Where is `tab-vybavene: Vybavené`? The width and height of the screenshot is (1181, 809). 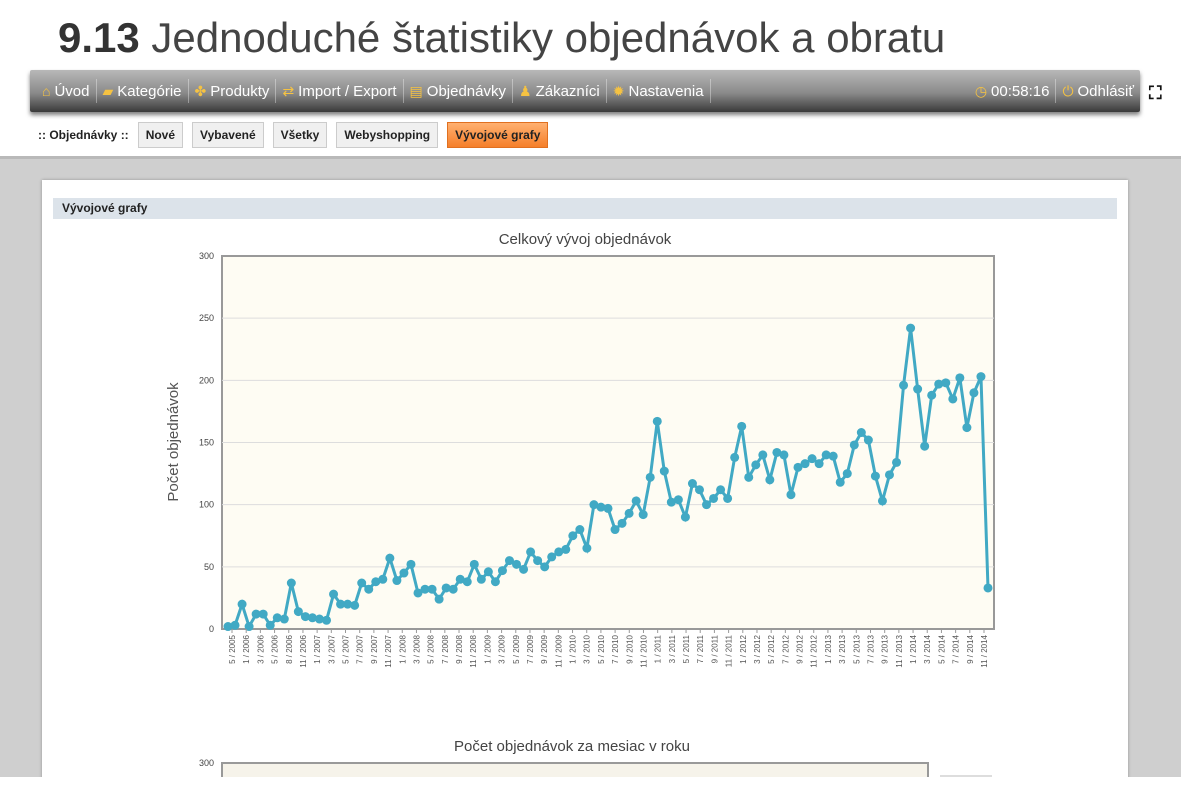 tab-vybavene: Vybavené is located at coordinates (228, 135).